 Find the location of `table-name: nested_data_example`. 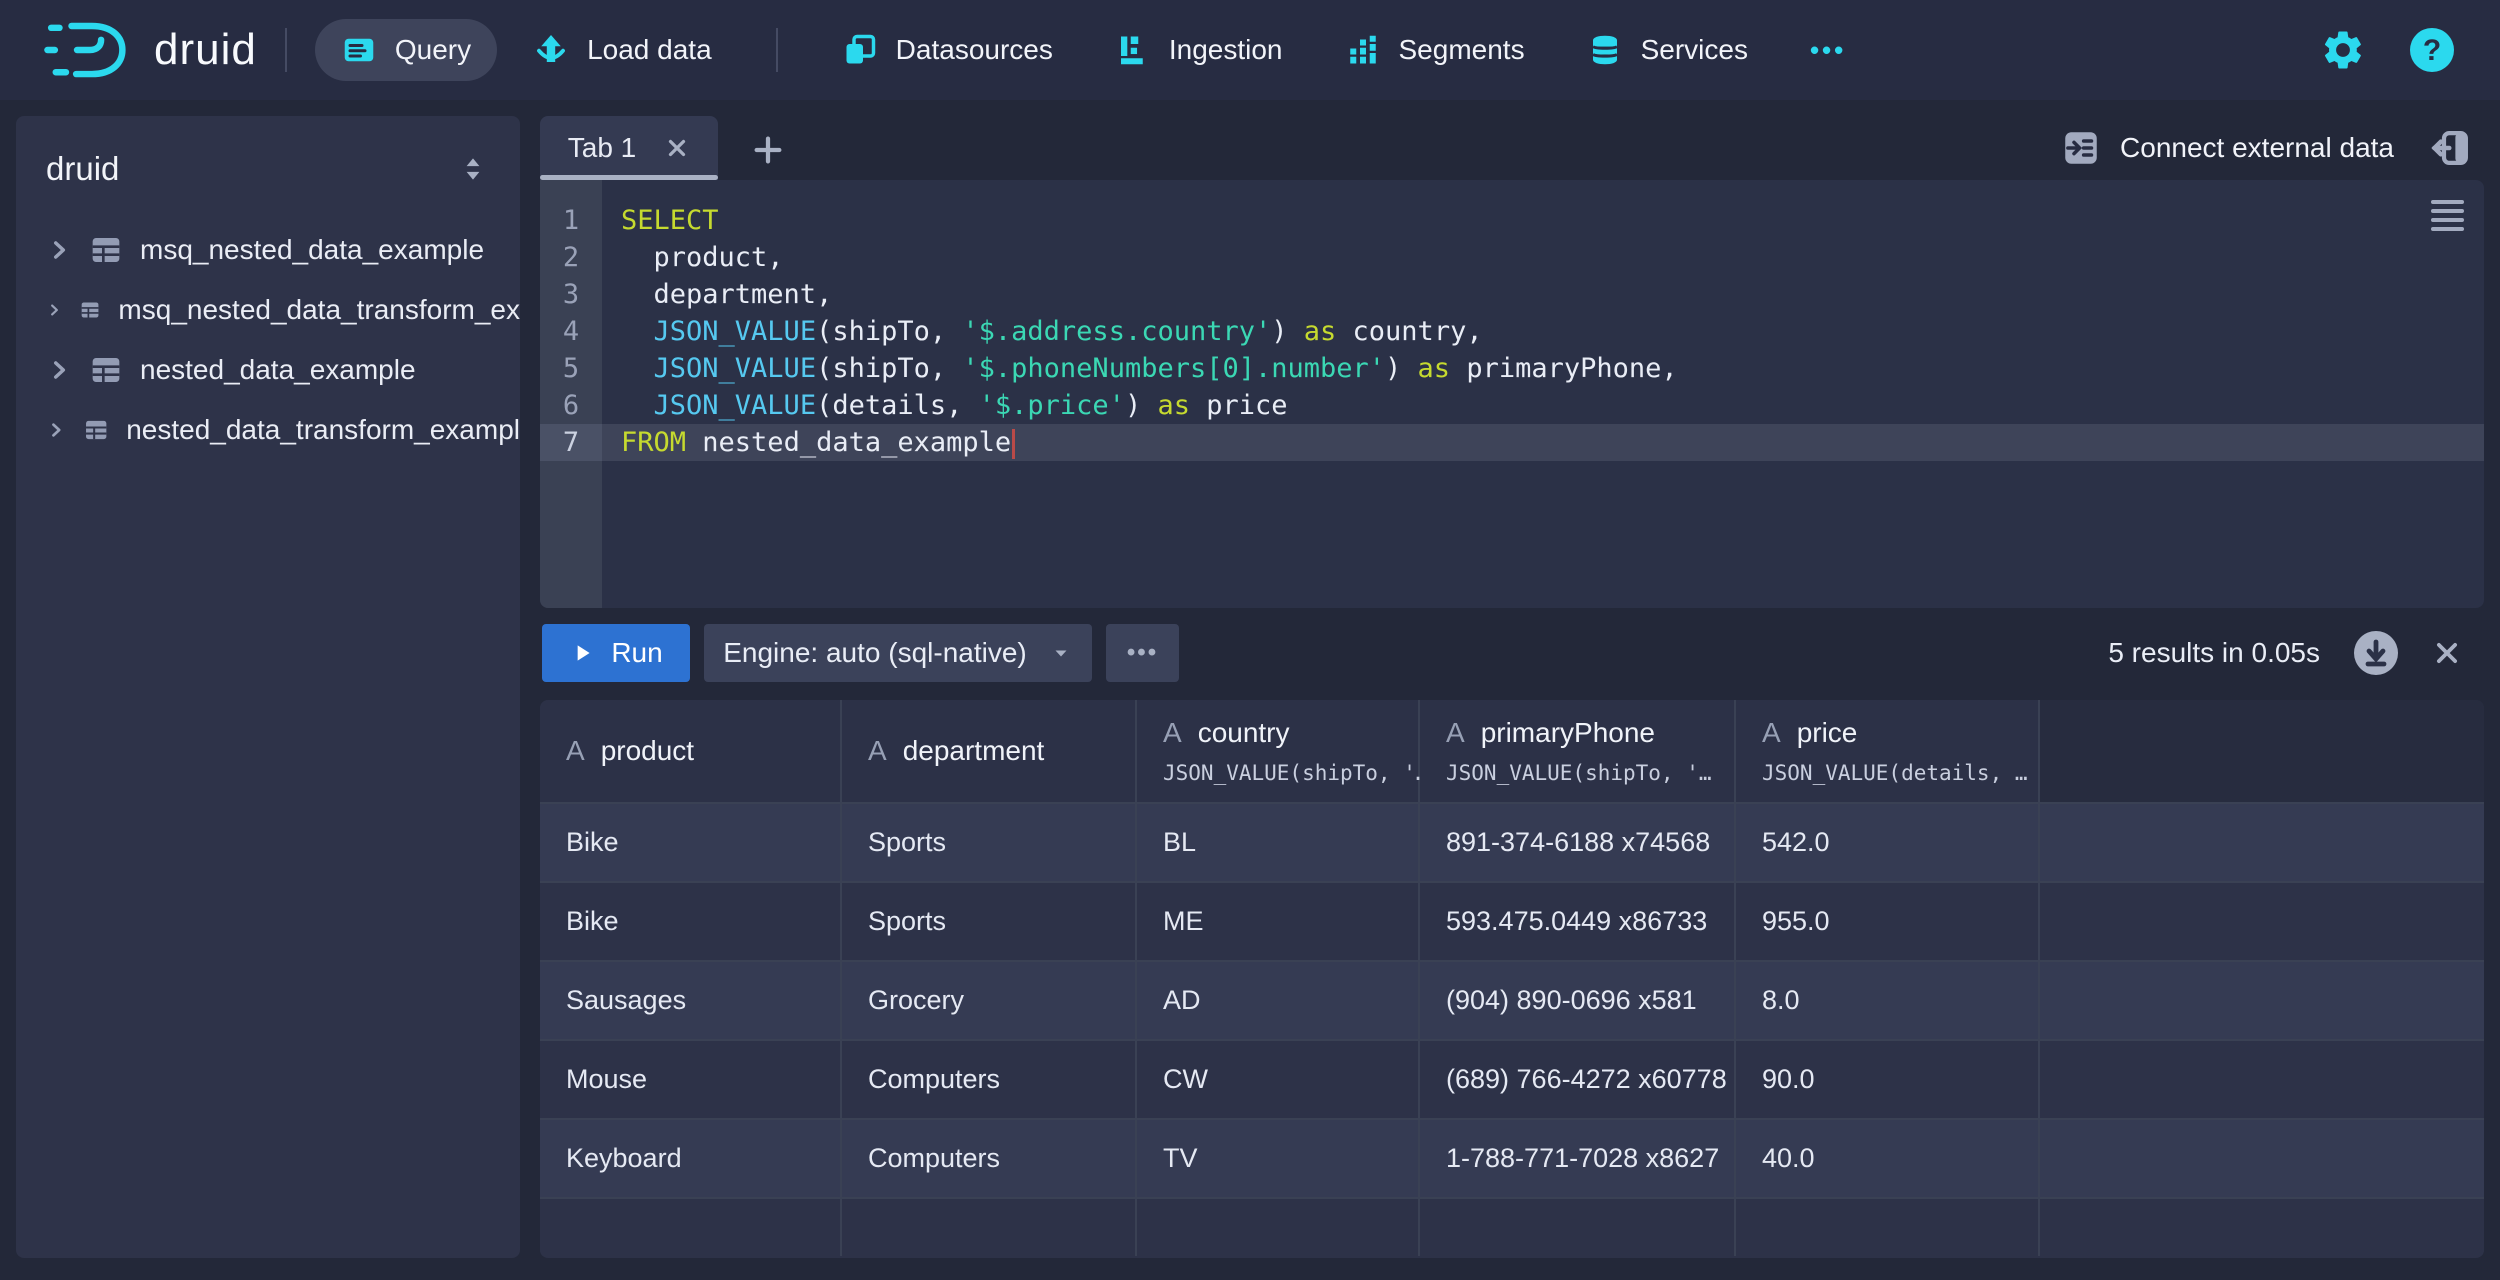

table-name: nested_data_example is located at coordinates (278, 369).